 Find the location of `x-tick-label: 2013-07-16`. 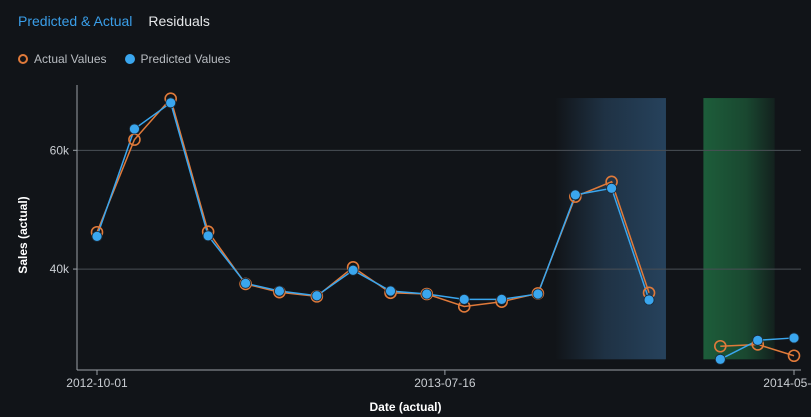

x-tick-label: 2013-07-16 is located at coordinates (445, 383).